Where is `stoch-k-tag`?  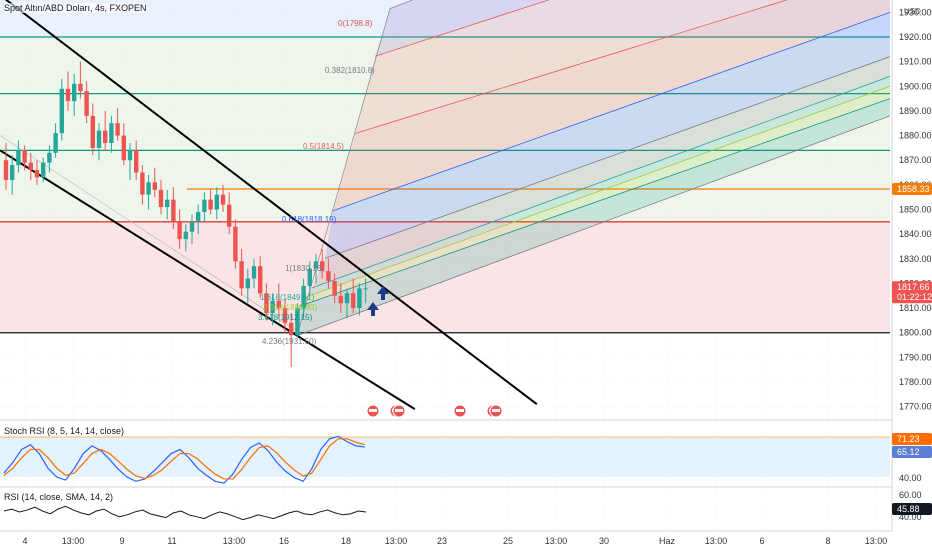 stoch-k-tag is located at coordinates (912, 439).